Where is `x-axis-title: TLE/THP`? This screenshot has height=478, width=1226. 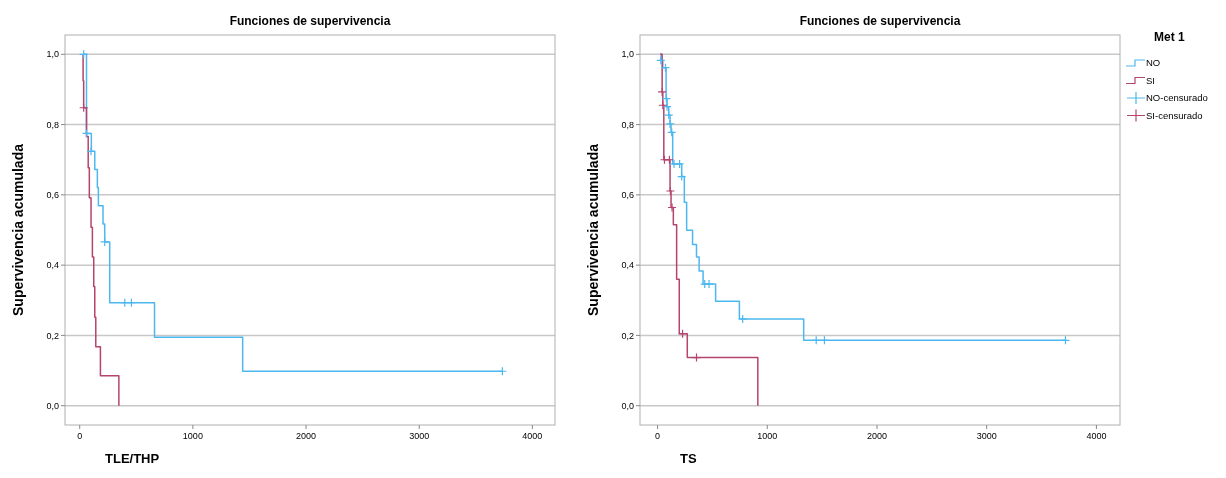
x-axis-title: TLE/THP is located at coordinates (132, 458).